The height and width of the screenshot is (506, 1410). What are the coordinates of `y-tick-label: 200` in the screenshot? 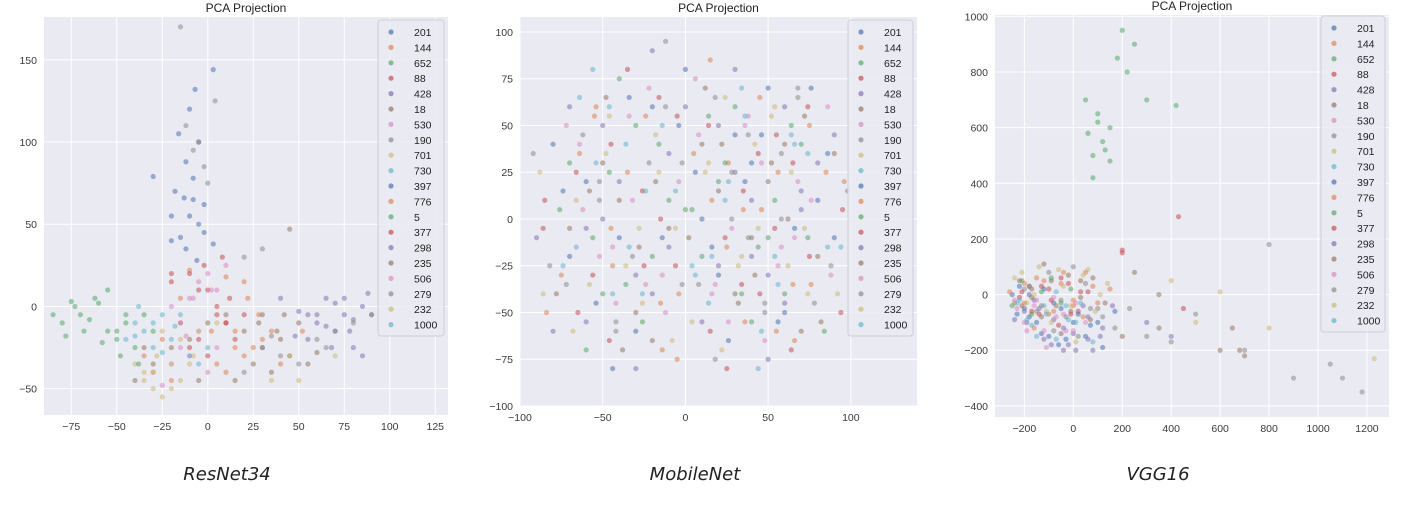 It's located at (979, 240).